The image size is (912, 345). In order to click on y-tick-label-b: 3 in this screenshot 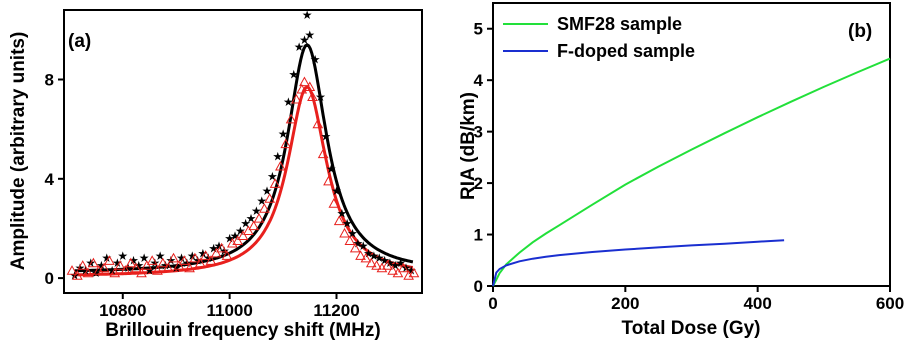, I will do `click(478, 132)`.